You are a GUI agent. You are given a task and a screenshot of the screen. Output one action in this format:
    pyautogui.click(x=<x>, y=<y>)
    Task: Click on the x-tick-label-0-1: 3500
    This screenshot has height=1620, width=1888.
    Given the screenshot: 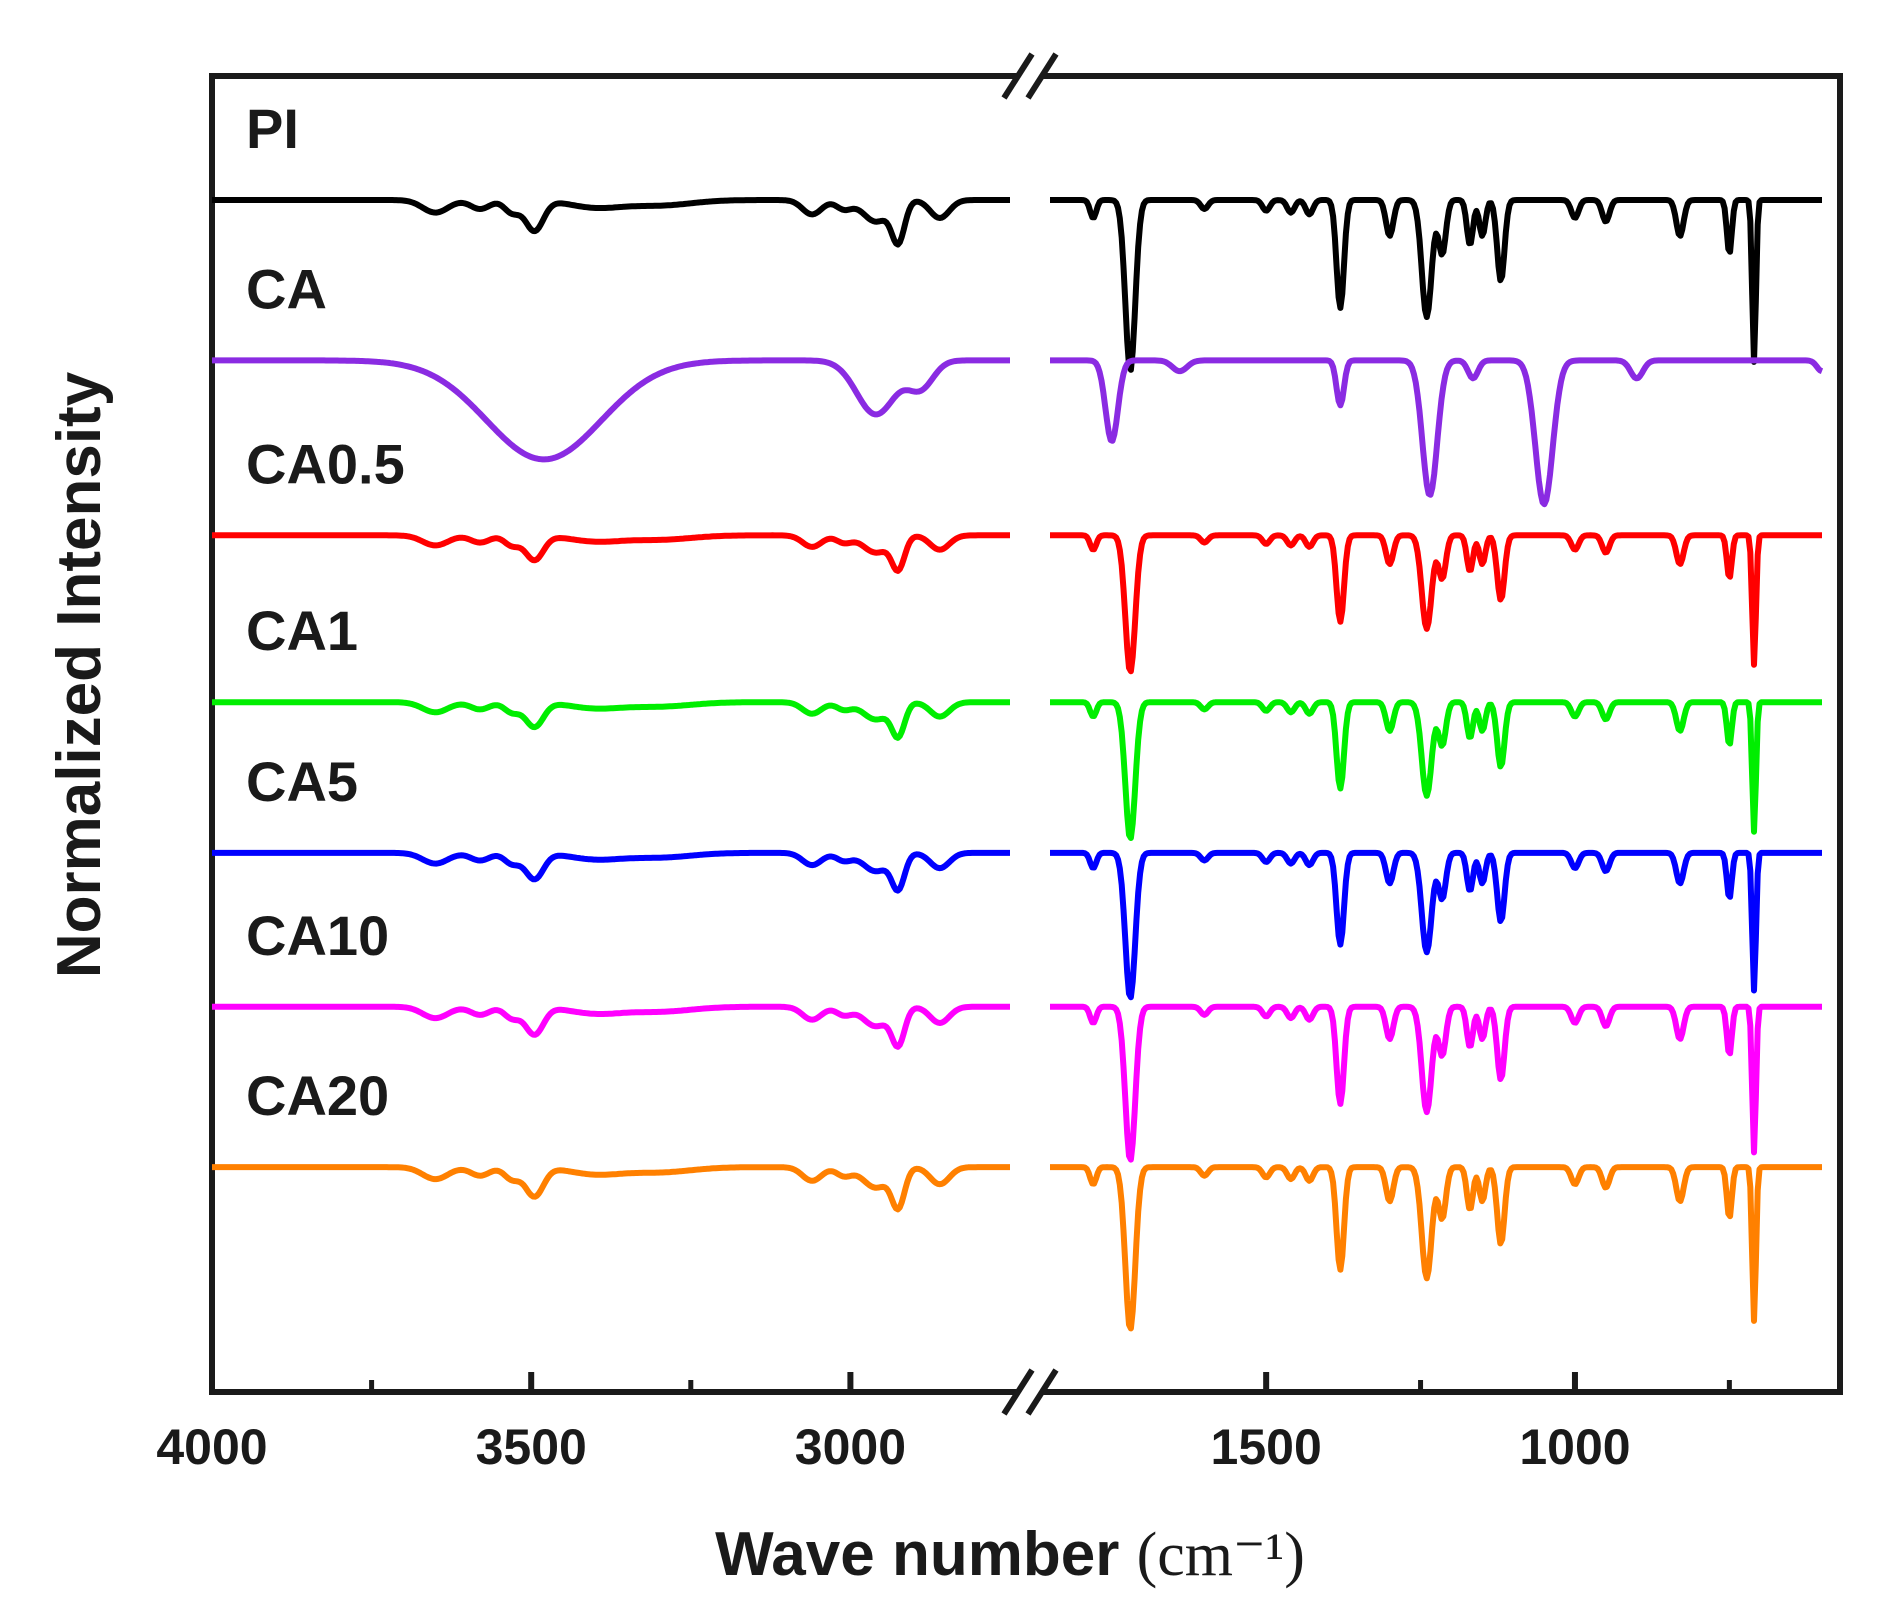 What is the action you would take?
    pyautogui.click(x=531, y=1447)
    